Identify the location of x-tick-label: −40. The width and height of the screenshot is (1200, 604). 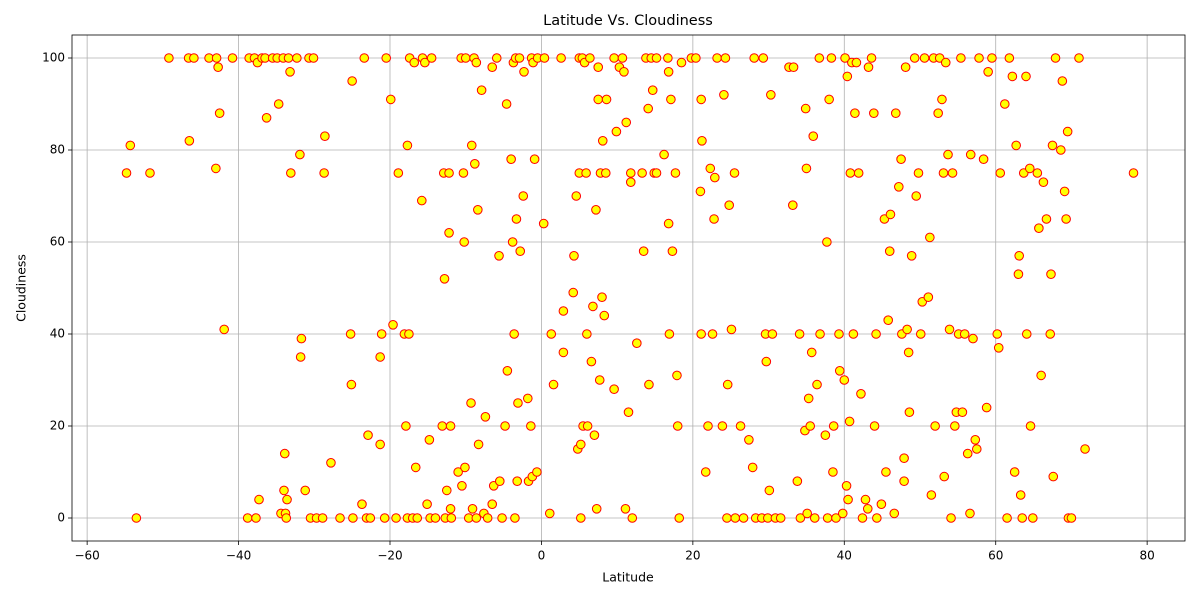
(238, 556).